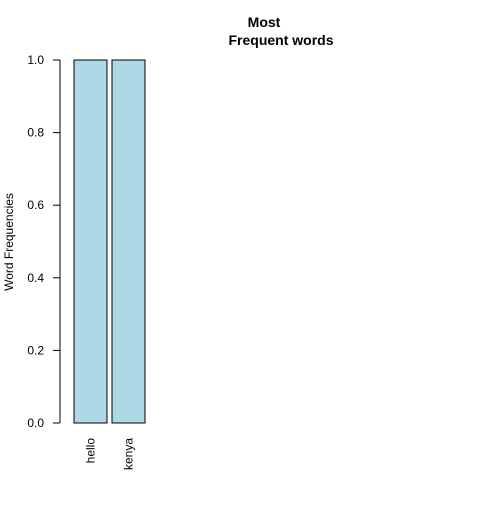 This screenshot has width=500, height=505. Describe the element at coordinates (44, 241) in the screenshot. I see `y-axis: 0.0 0.2 0.4 0.6 0.8 1.0` at that location.